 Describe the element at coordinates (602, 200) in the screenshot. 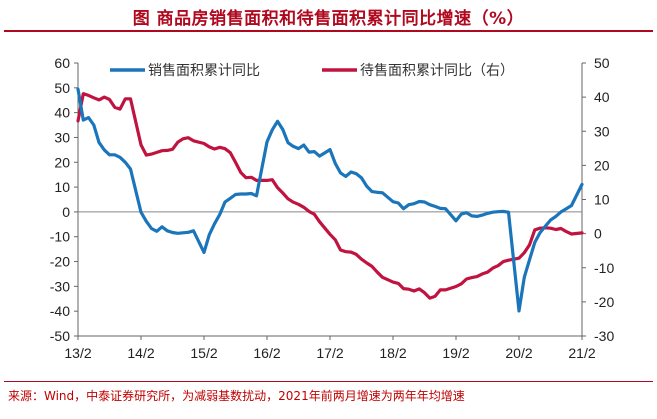

I see `right-tick-label: 10` at that location.